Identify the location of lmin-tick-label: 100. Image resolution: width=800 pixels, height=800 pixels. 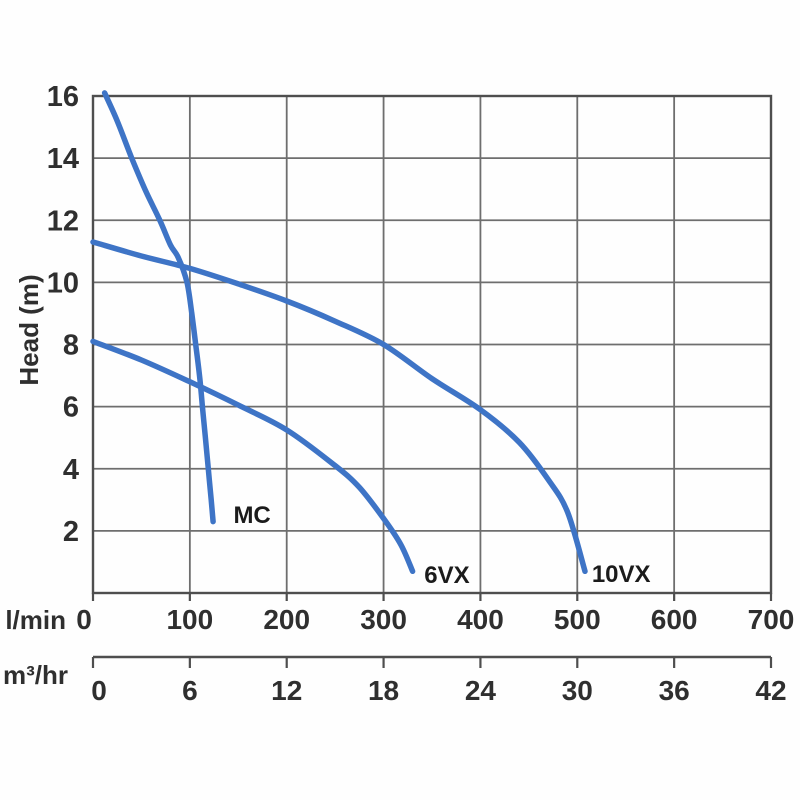
(189, 619).